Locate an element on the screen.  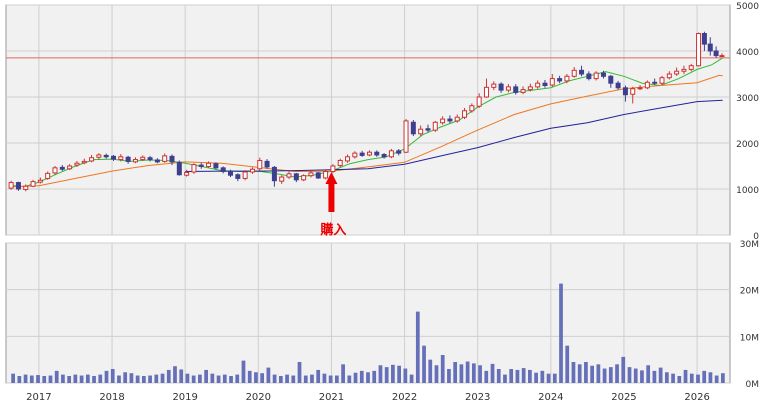
volume-y-tick-label: 20M is located at coordinates (749, 292).